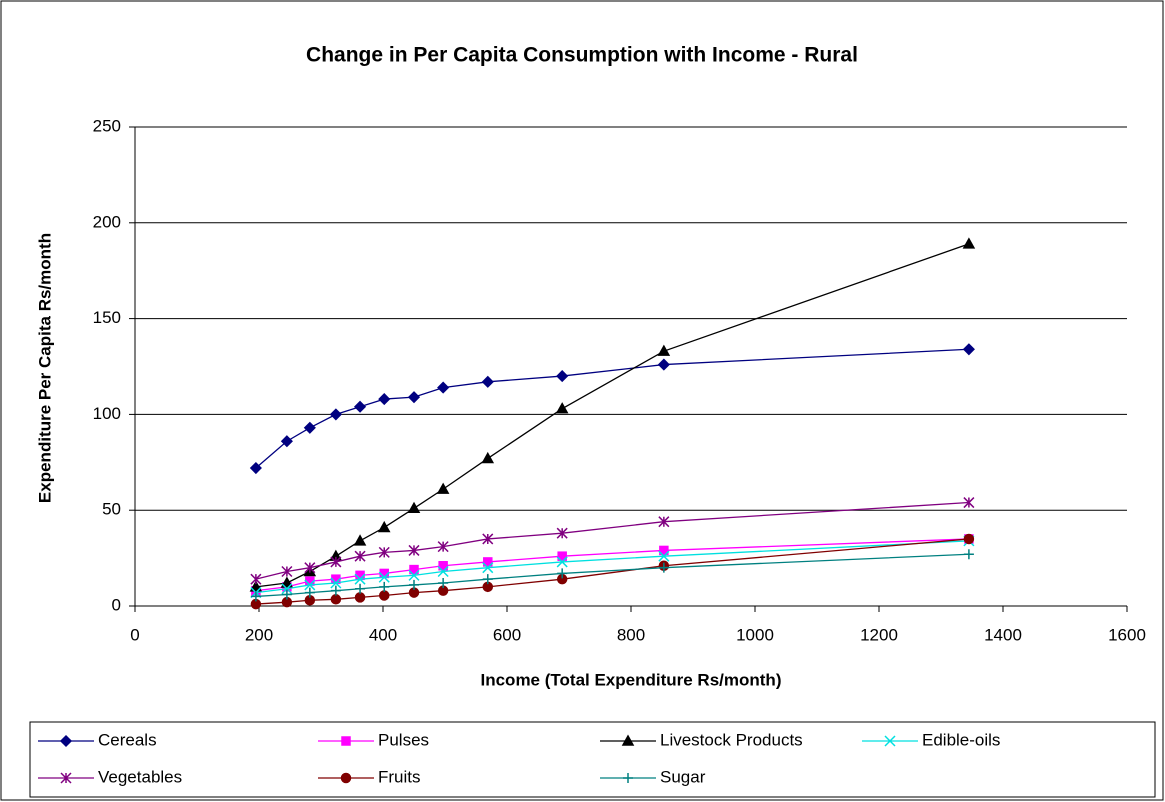 This screenshot has height=802, width=1165. What do you see at coordinates (631, 679) in the screenshot?
I see `x-axis-label: Income (Total Expenditure Rs/month)` at bounding box center [631, 679].